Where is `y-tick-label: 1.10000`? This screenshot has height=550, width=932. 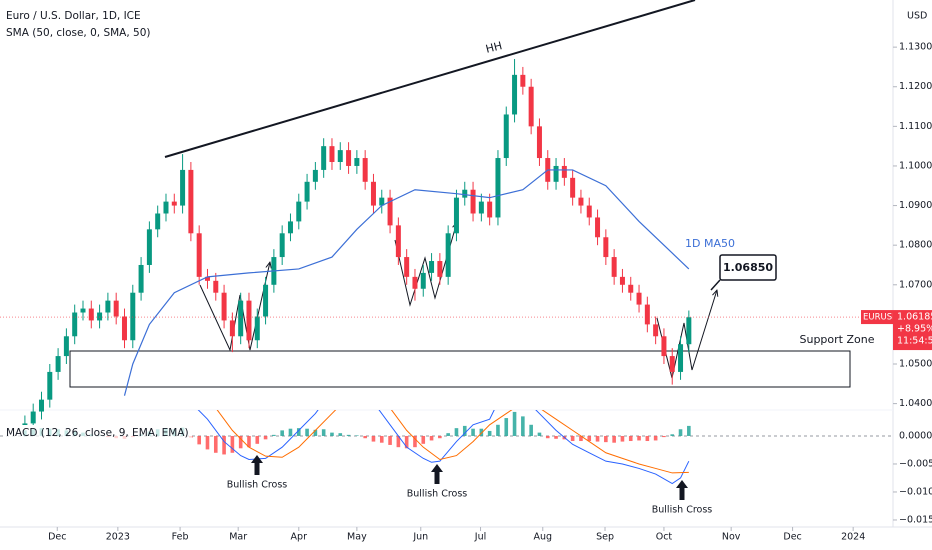 y-tick-label: 1.10000 is located at coordinates (915, 165).